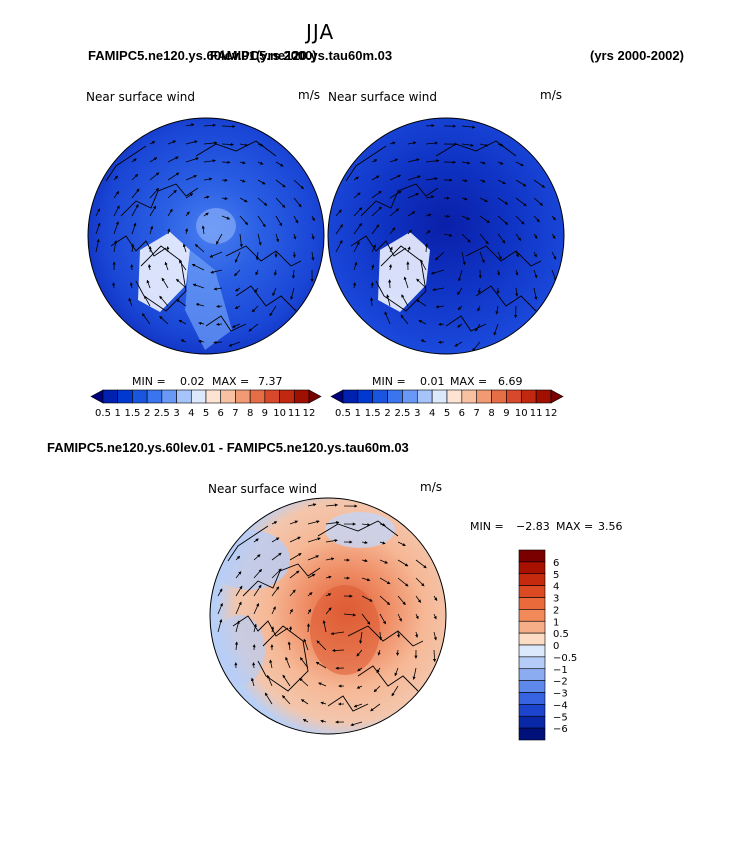 This screenshot has height=845, width=733. I want to click on colorbar-right-tick-label: 5, so click(447, 413).